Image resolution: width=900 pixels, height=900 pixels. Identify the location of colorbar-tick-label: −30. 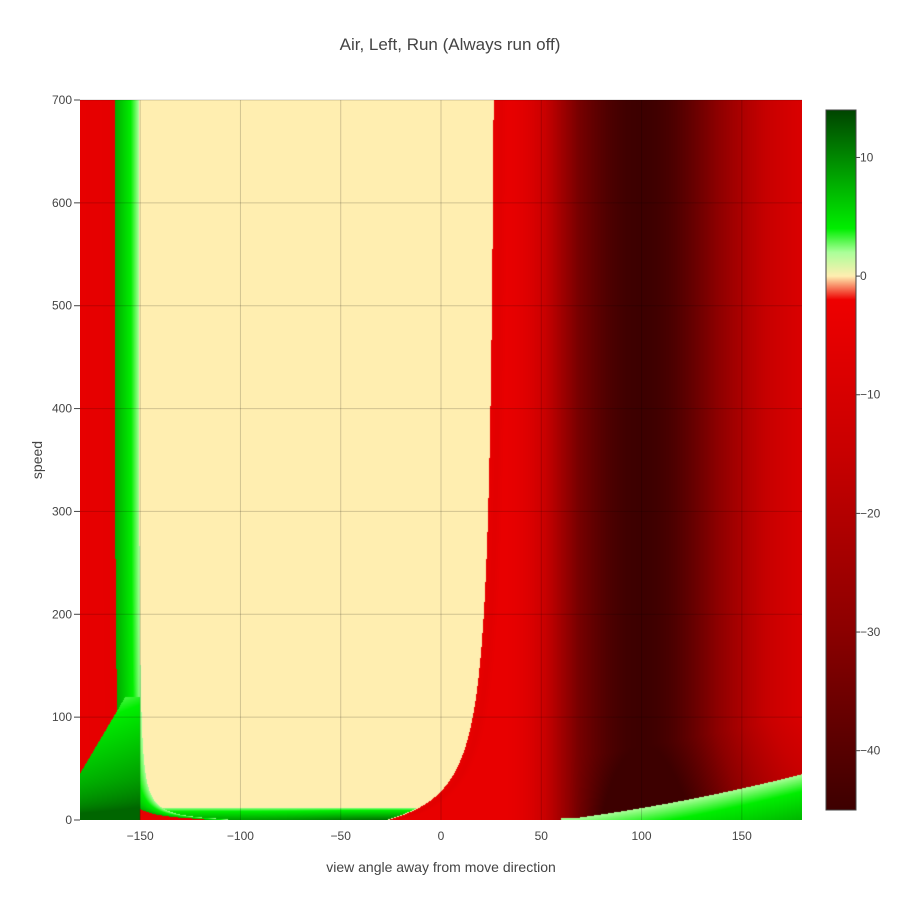
(870, 632).